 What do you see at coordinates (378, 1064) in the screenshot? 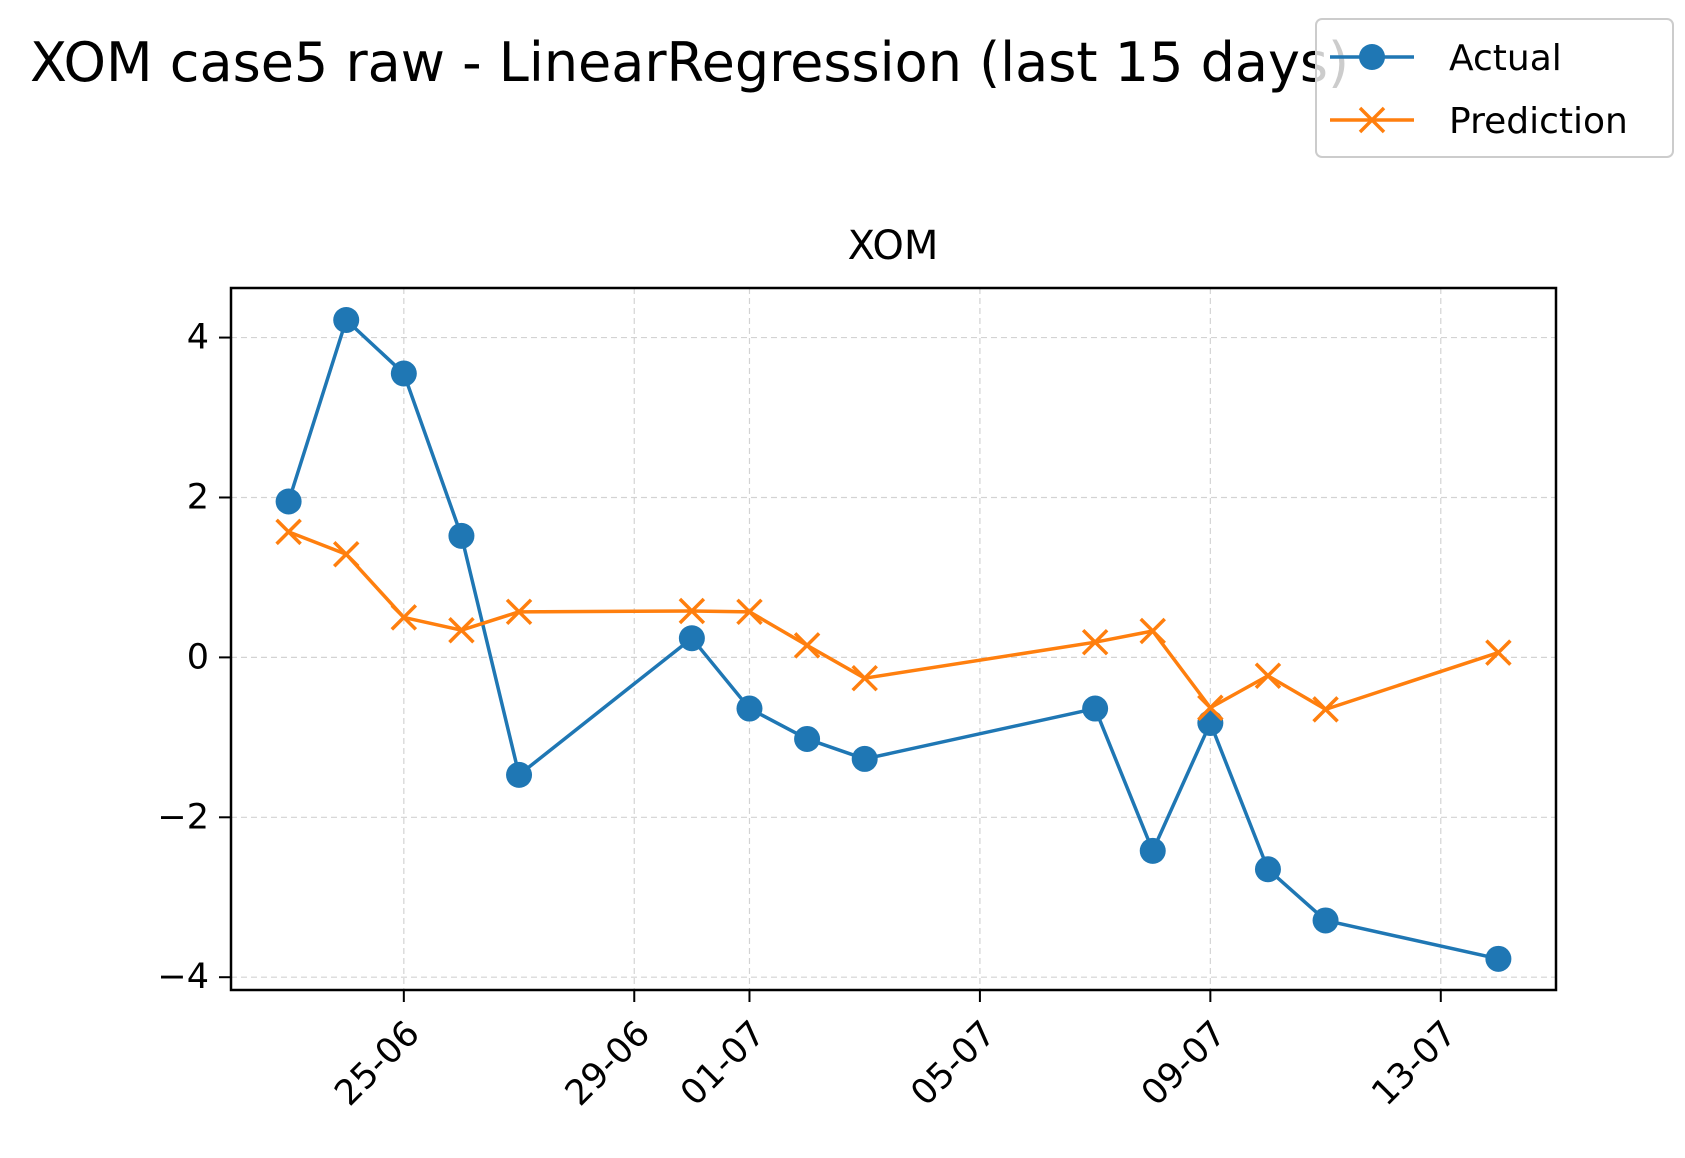
I see `x-tick-label: 25-06` at bounding box center [378, 1064].